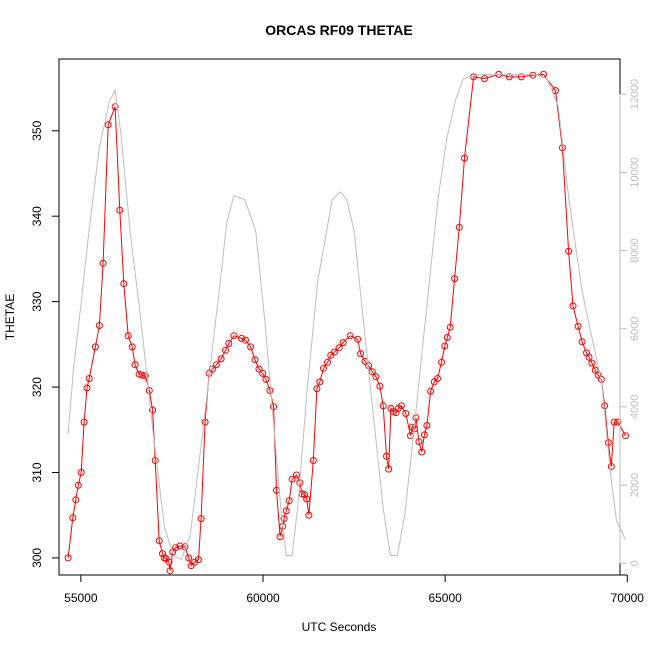 The image size is (650, 650). I want to click on y2-tick-label: 0, so click(635, 563).